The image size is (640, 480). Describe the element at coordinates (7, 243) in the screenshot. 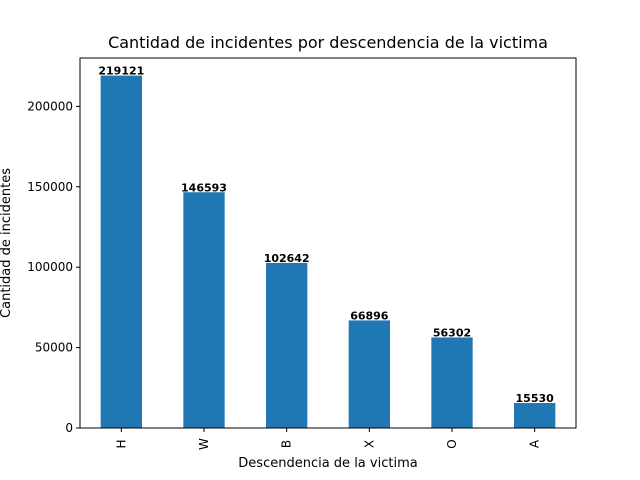

I see `y-axis-label: Cantidad de incidentes` at that location.